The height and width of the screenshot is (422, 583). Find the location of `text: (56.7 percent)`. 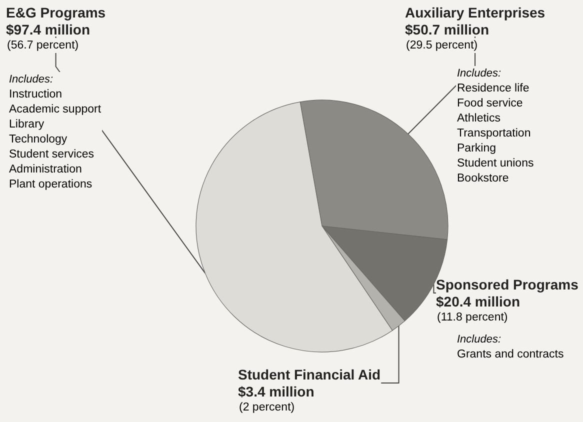

text: (56.7 percent) is located at coordinates (43, 46).